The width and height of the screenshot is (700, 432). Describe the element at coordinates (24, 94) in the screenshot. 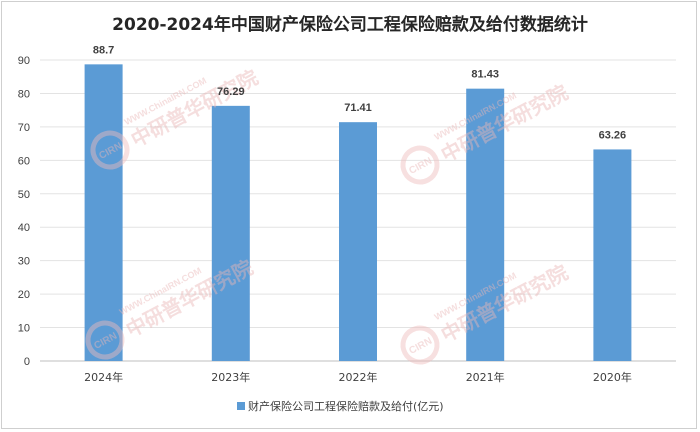

I see `y-tick-label: 80` at that location.